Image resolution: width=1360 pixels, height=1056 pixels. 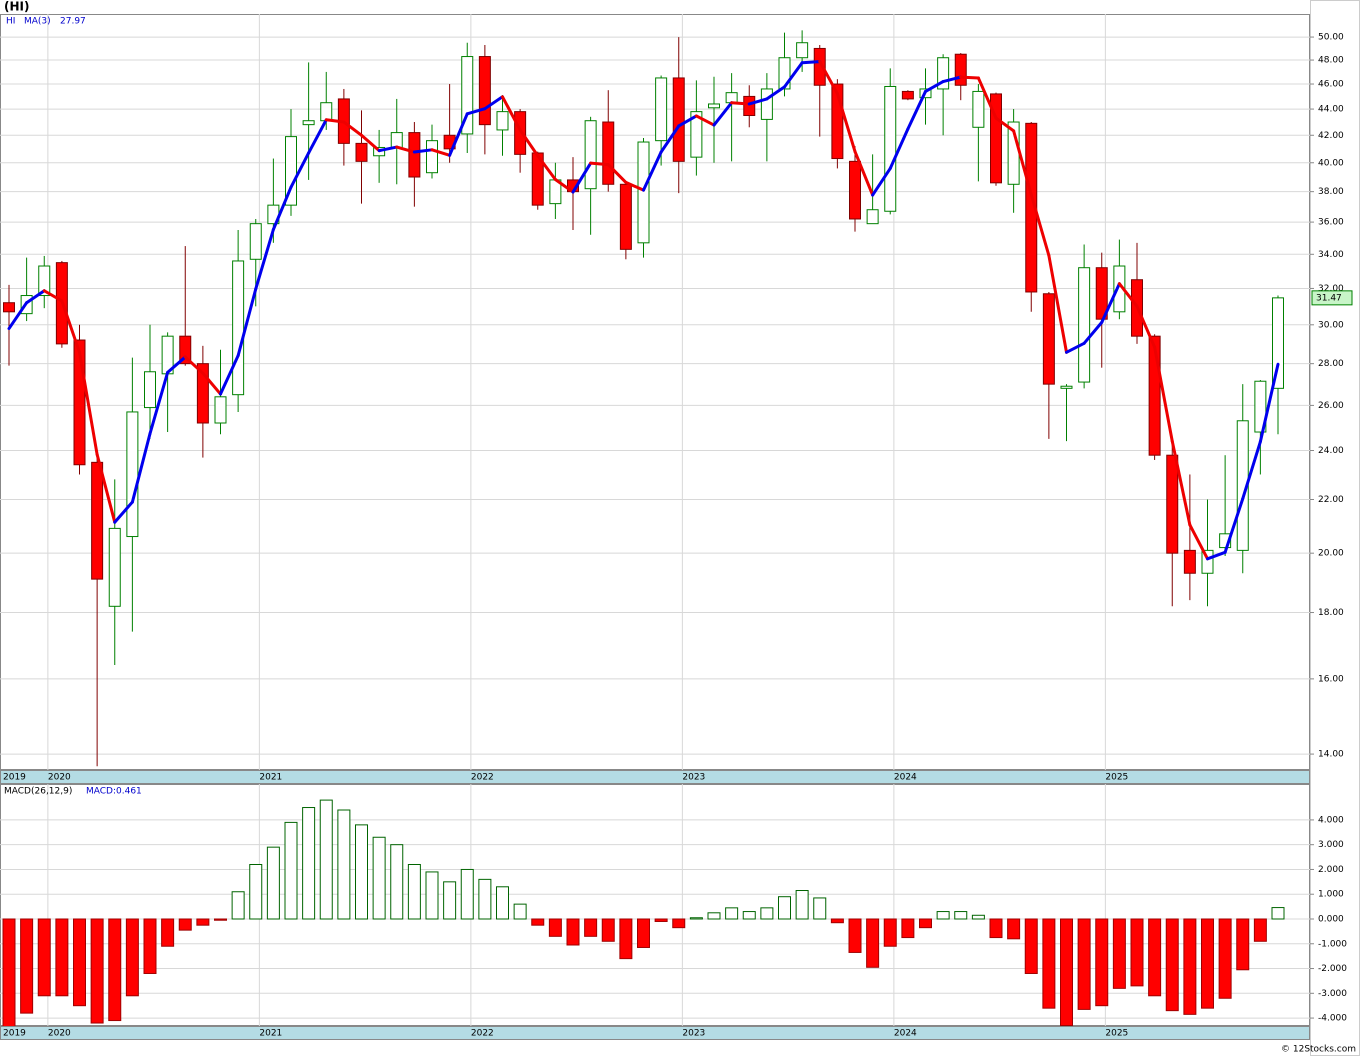 What do you see at coordinates (1318, 1050) in the screenshot?
I see `footer: © 12Stocks.com` at bounding box center [1318, 1050].